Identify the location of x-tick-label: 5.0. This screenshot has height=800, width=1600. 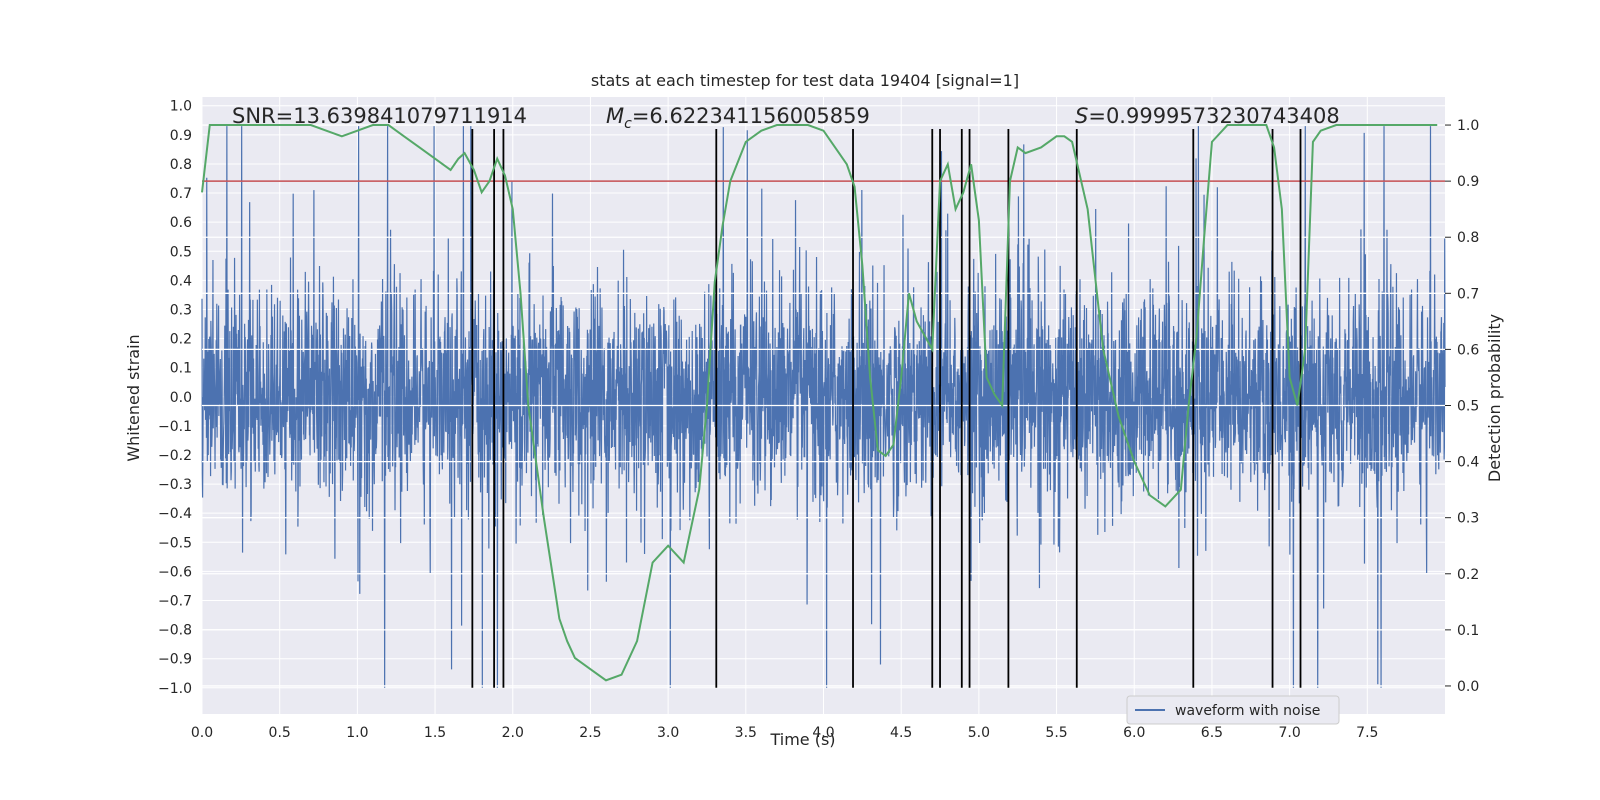
(979, 733).